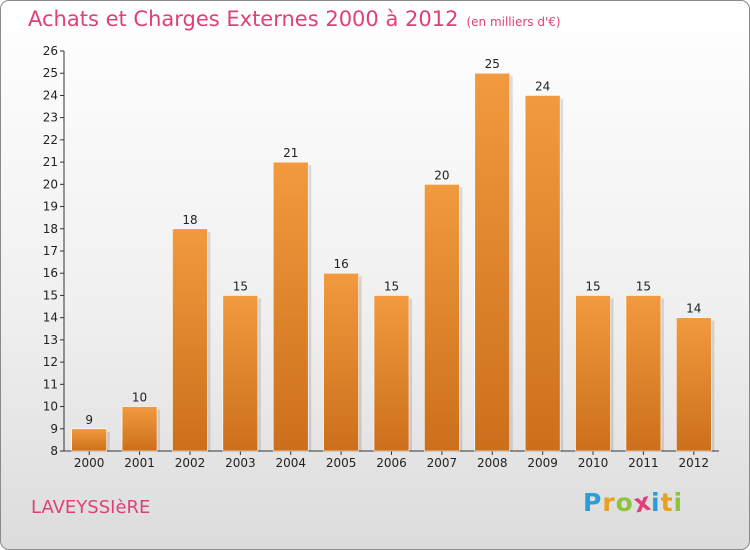 Image resolution: width=750 pixels, height=550 pixels. What do you see at coordinates (643, 373) in the screenshot?
I see `bar-2011` at bounding box center [643, 373].